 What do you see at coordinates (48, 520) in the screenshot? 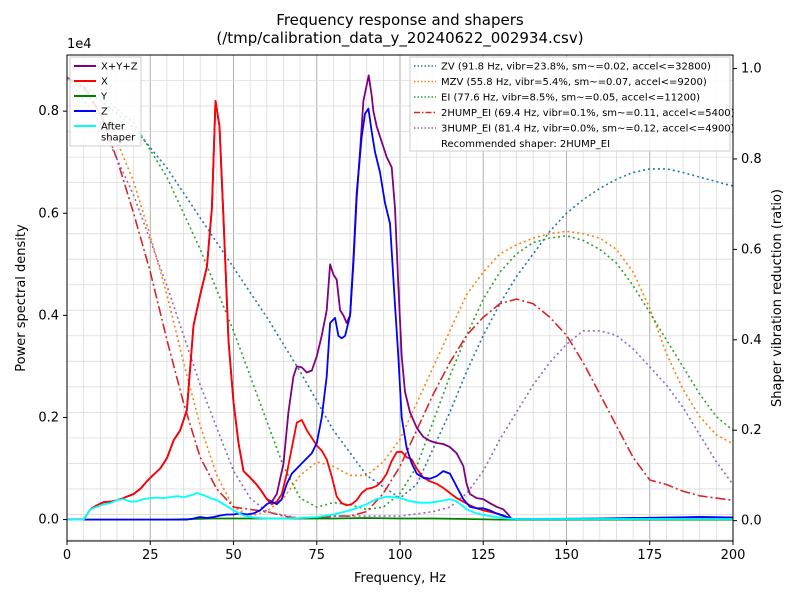
I see `y-tick-label: 0.0` at bounding box center [48, 520].